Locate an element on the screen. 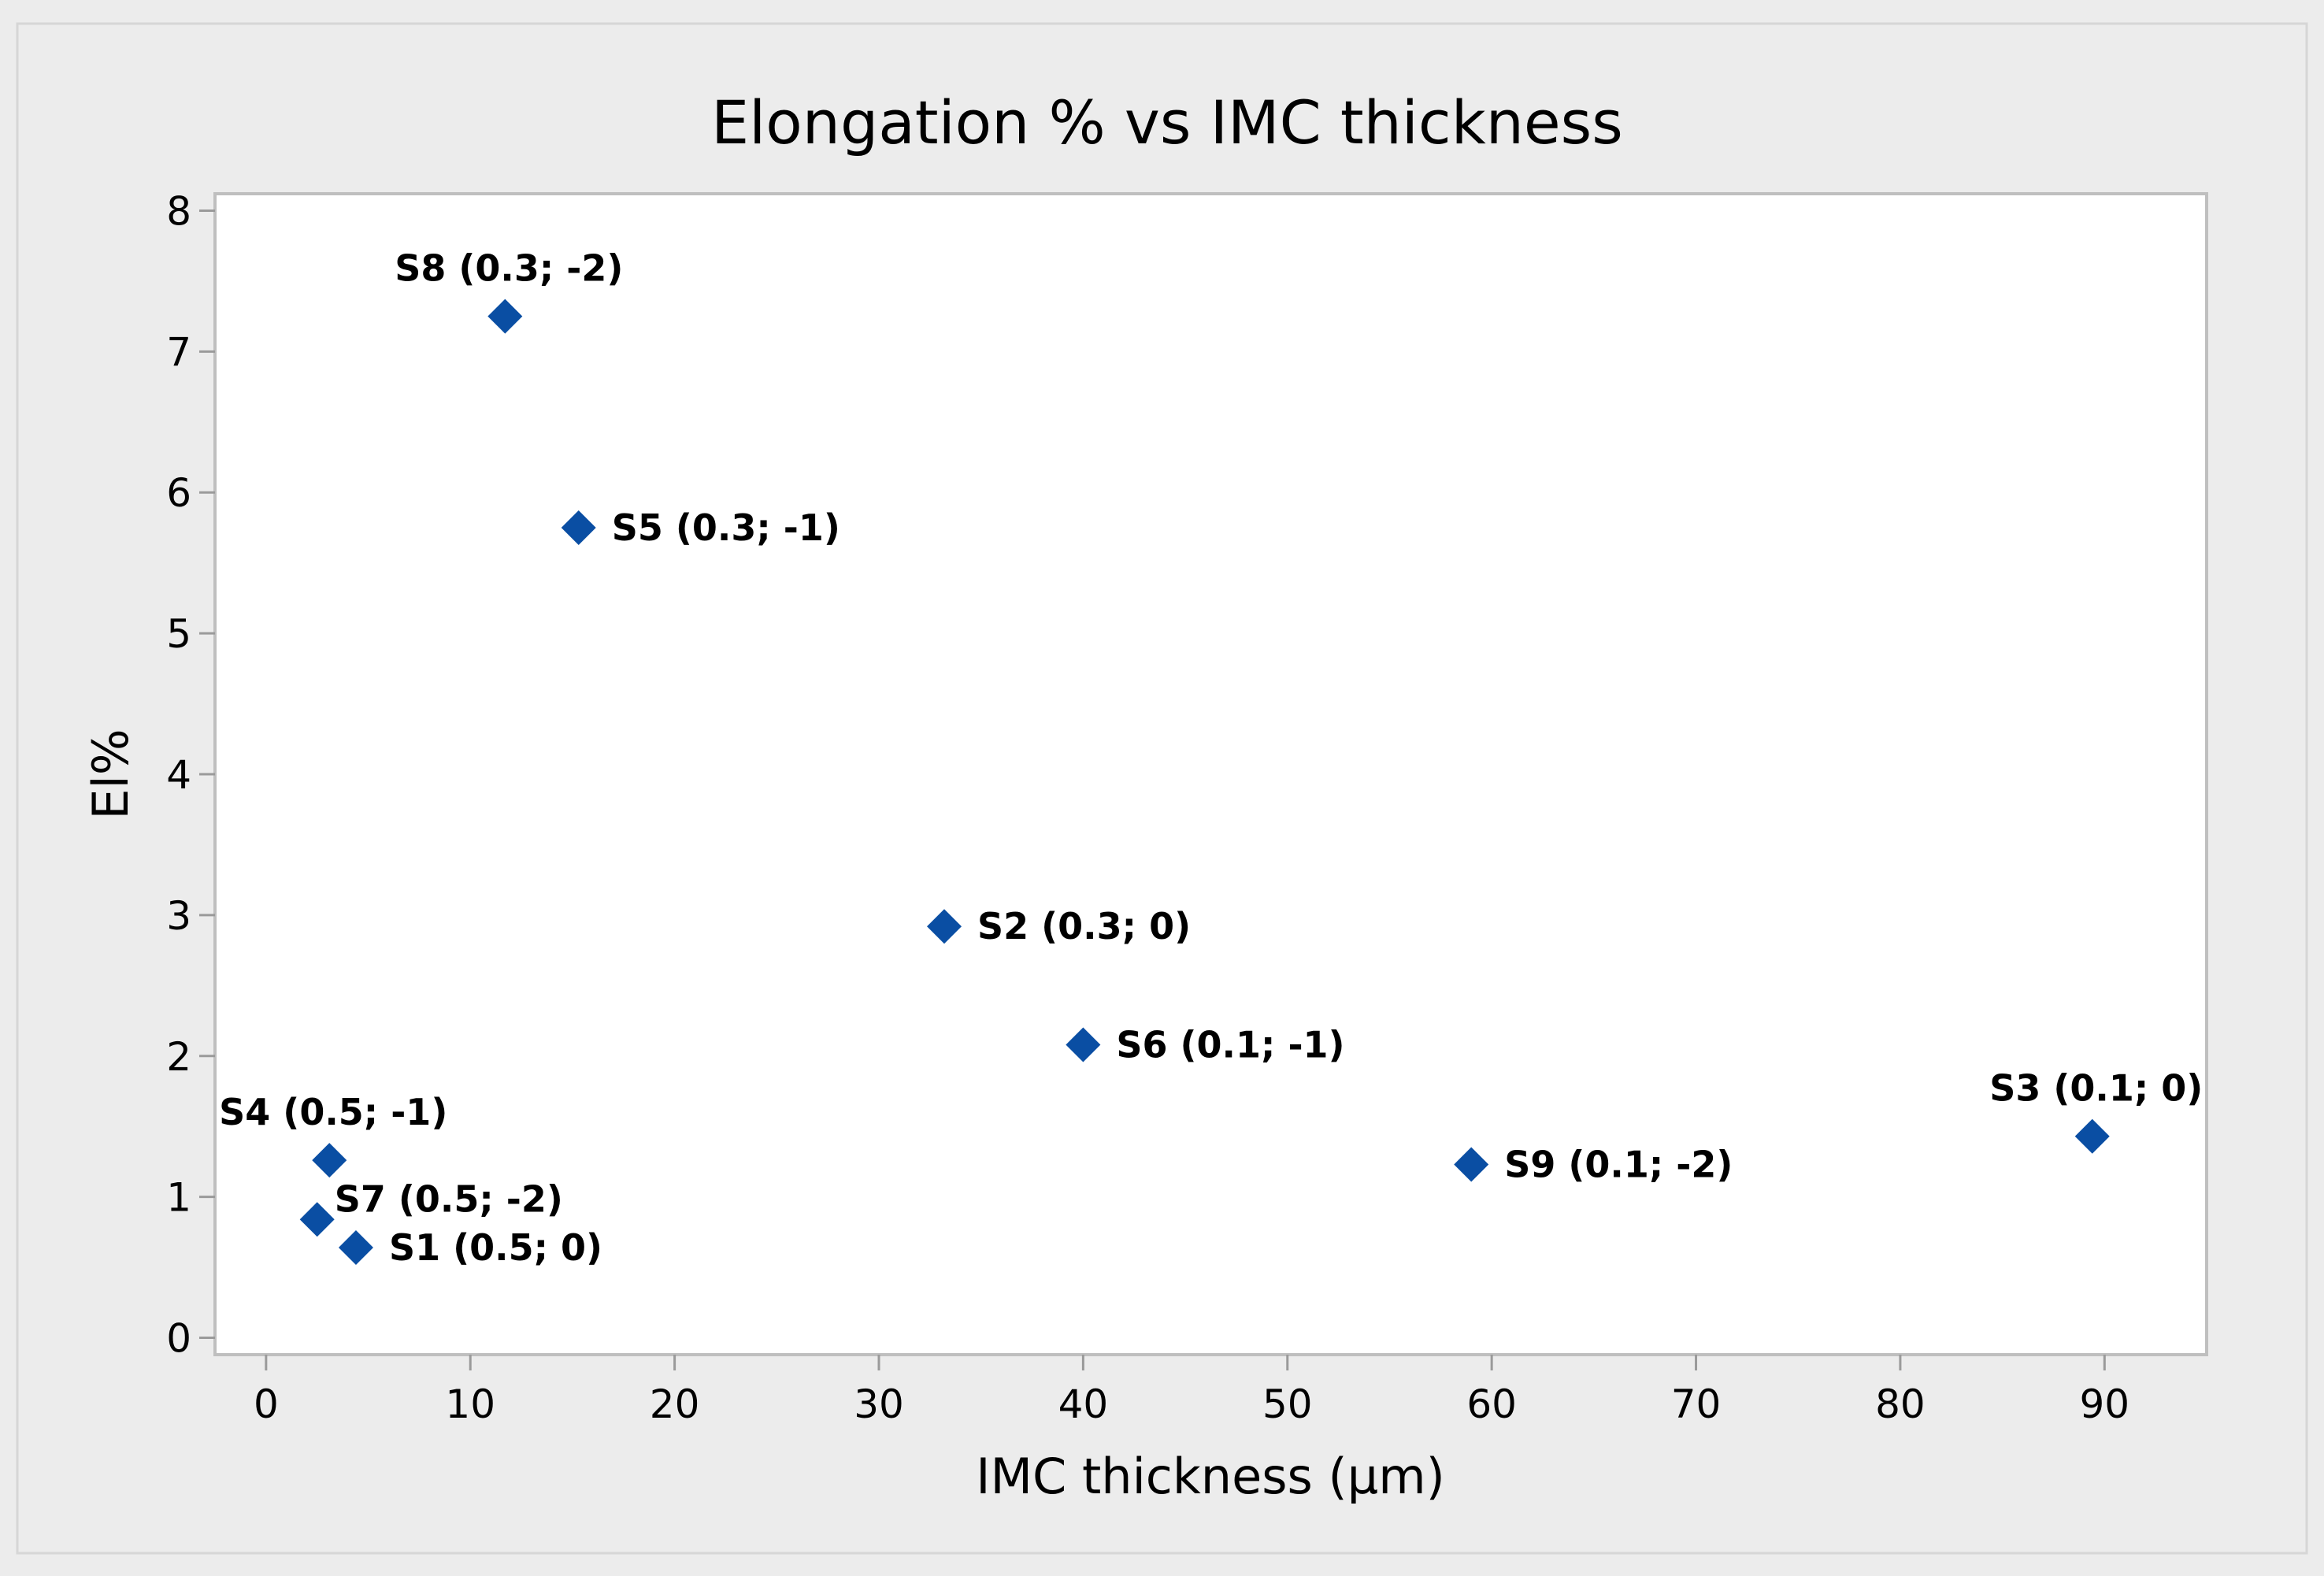 The image size is (2324, 1576). x-tick-label: 90 is located at coordinates (2104, 1404).